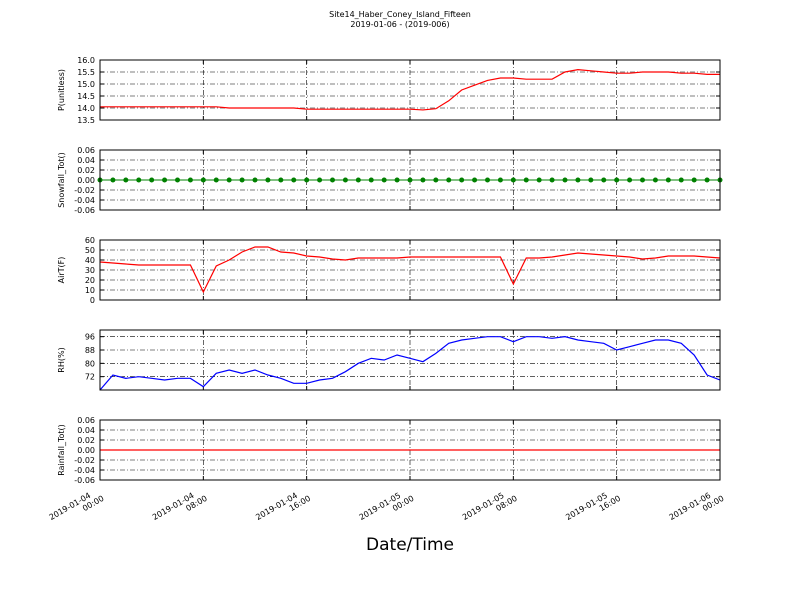 This screenshot has width=800, height=600. I want to click on y-tick-label: 15.0, so click(86, 84).